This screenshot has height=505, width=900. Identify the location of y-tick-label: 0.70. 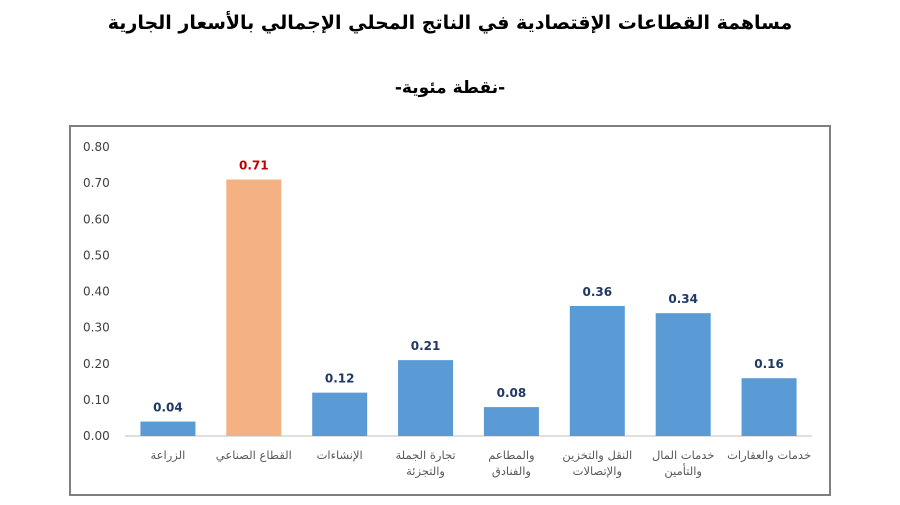
(96, 183).